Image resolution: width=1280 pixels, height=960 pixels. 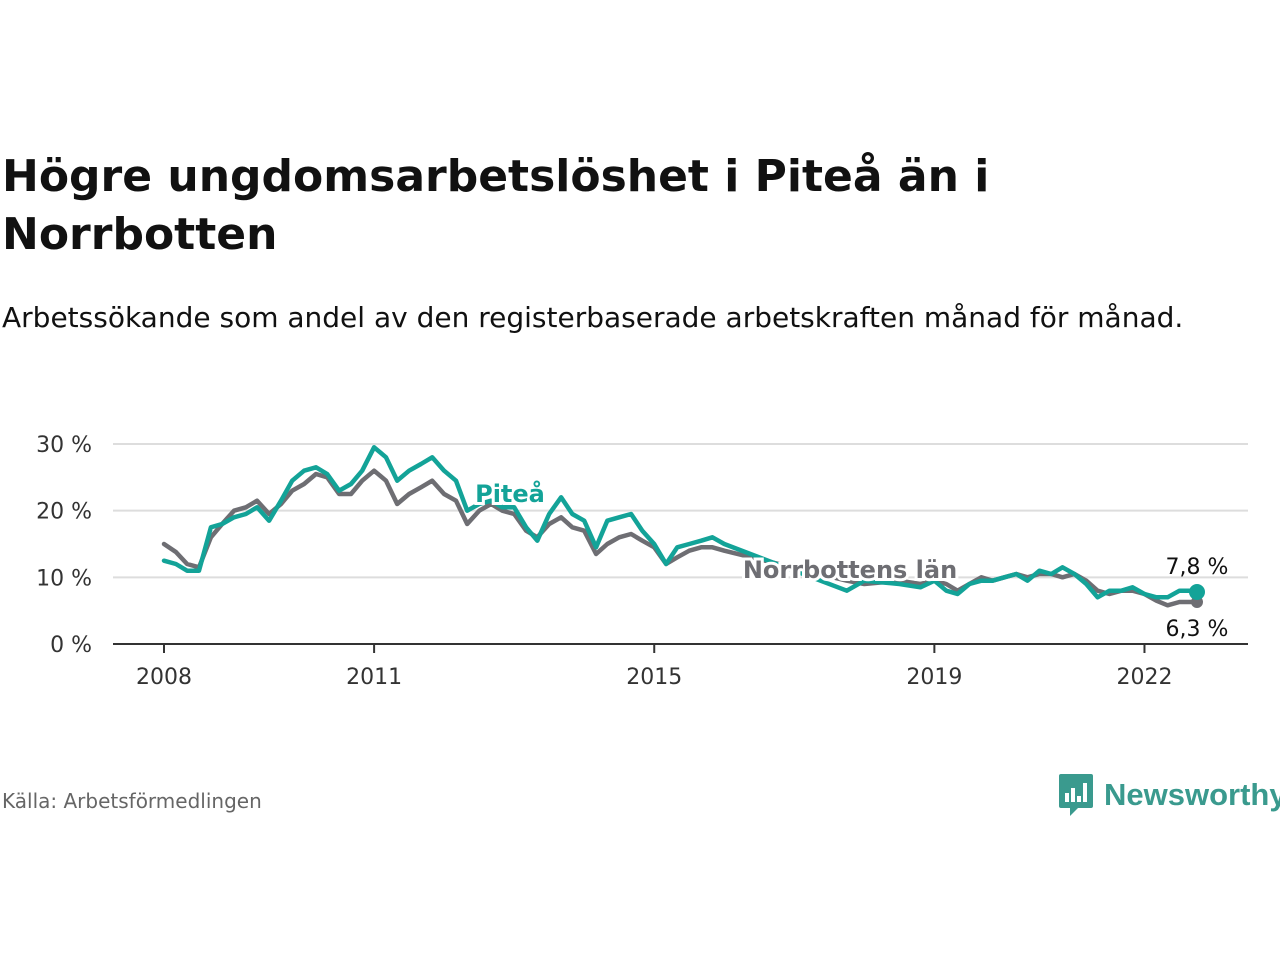 What do you see at coordinates (1197, 567) in the screenshot?
I see `end-value-label-pitea: 7,8 %` at bounding box center [1197, 567].